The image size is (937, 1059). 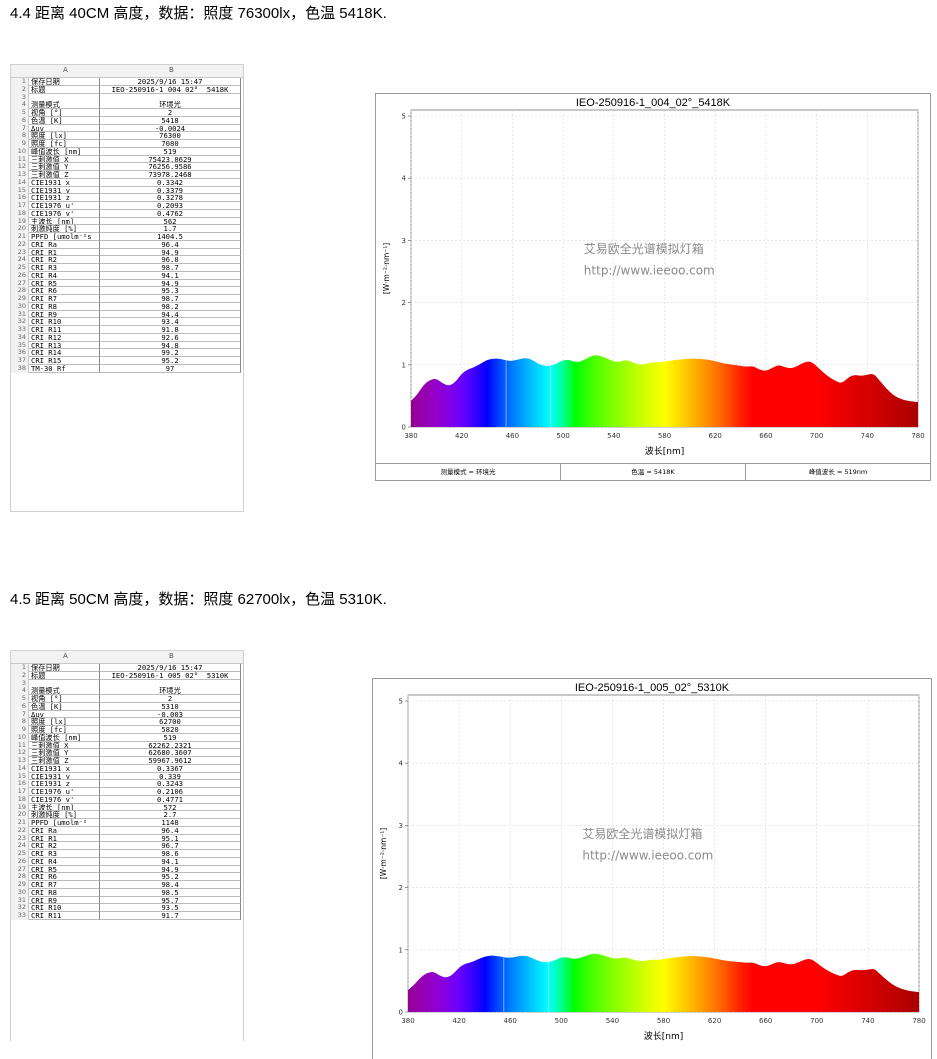 What do you see at coordinates (170, 668) in the screenshot?
I see `cell-value: 2025/9/16 15:47` at bounding box center [170, 668].